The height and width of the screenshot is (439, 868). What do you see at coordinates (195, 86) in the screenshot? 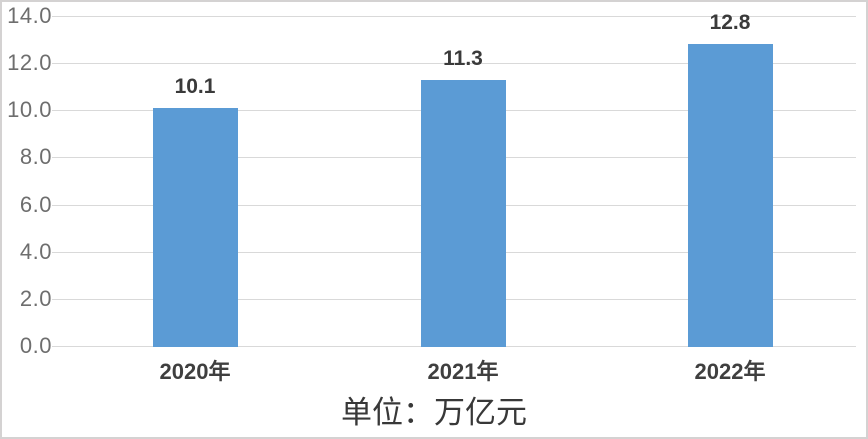
I see `bar-value-label: 10.1` at bounding box center [195, 86].